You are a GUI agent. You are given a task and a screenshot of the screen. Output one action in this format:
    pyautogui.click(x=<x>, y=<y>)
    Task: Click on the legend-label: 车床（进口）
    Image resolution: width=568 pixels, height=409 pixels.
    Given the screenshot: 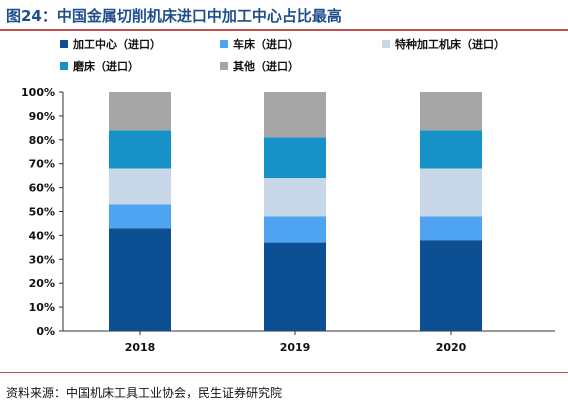 What is the action you would take?
    pyautogui.click(x=266, y=44)
    